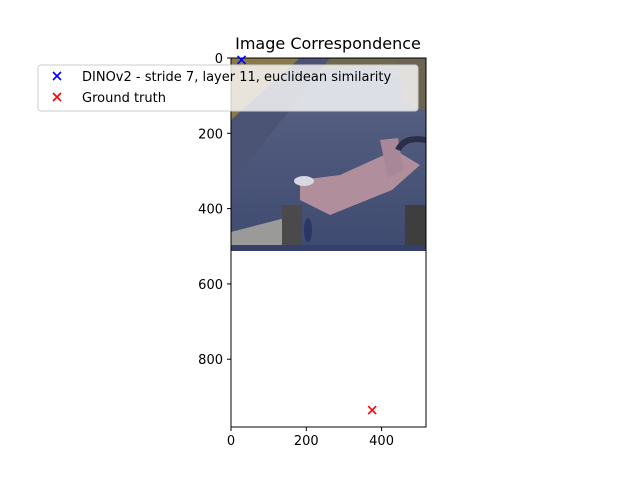 Image resolution: width=640 pixels, height=480 pixels. I want to click on legend-label: Ground truth, so click(124, 98).